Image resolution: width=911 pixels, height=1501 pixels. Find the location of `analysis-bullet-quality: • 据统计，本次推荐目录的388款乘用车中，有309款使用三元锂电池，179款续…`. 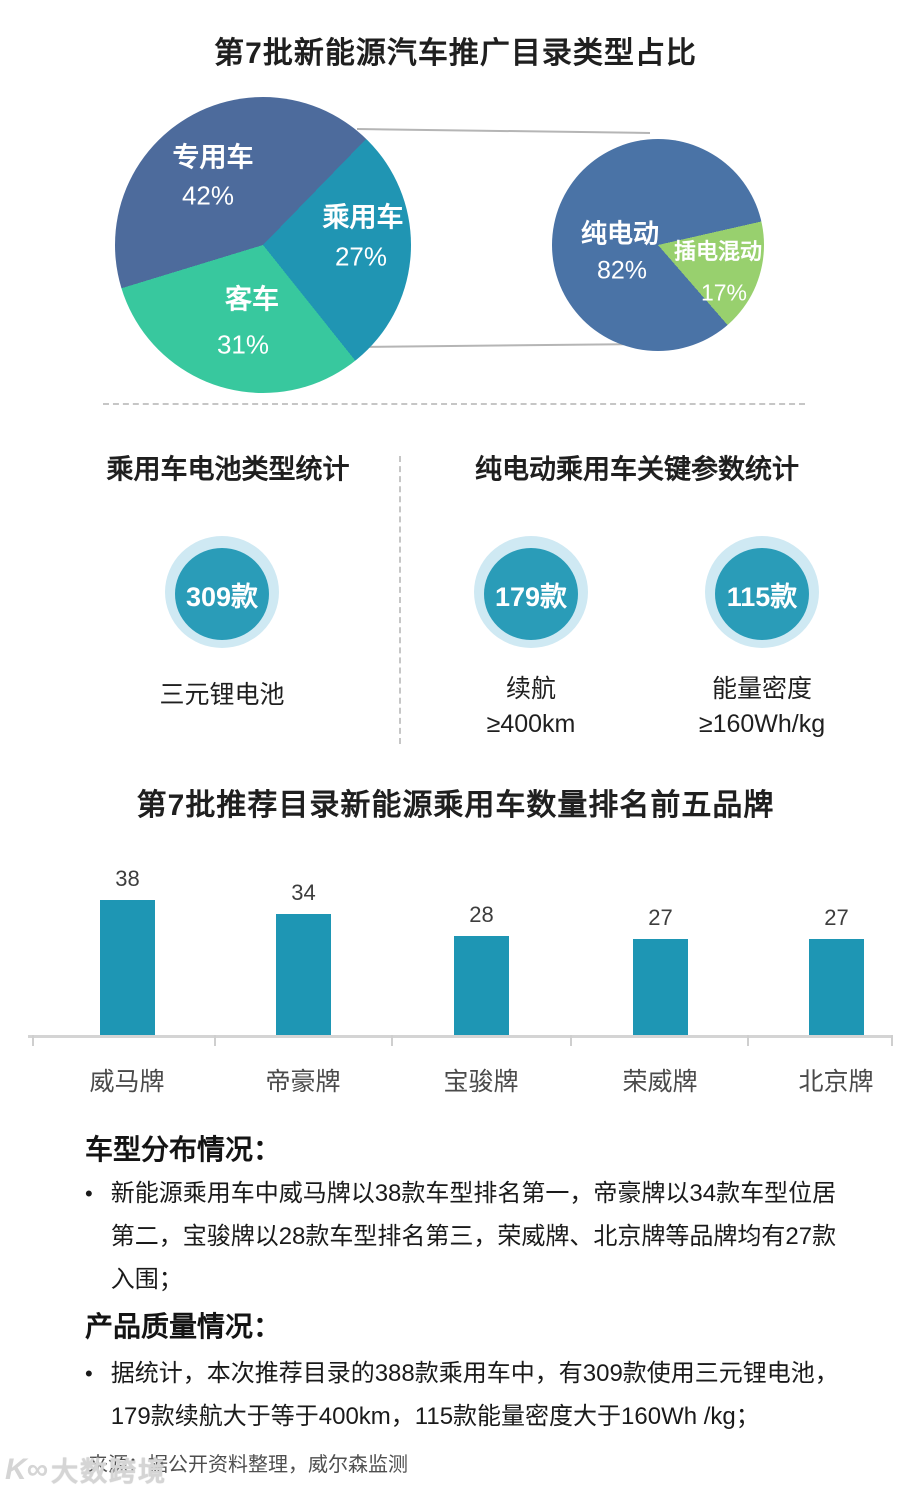

analysis-bullet-quality: • 据统计，本次推荐目录的388款乘用车中，有309款使用三元锂电池，179款续… is located at coordinates (480, 1395).